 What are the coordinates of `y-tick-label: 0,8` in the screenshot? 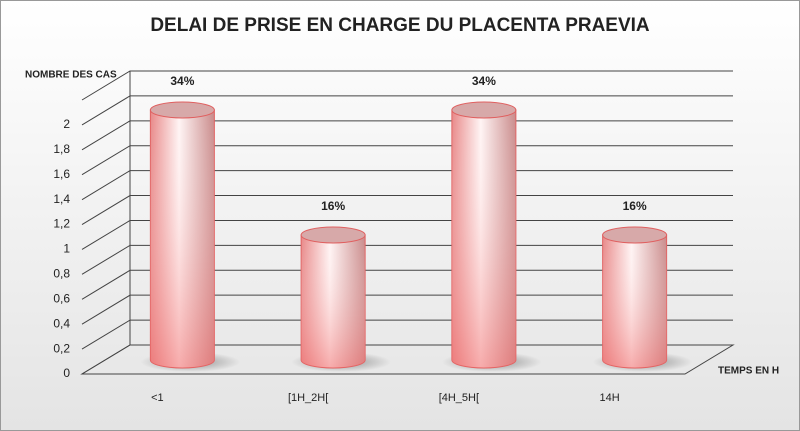 It's located at (61, 274).